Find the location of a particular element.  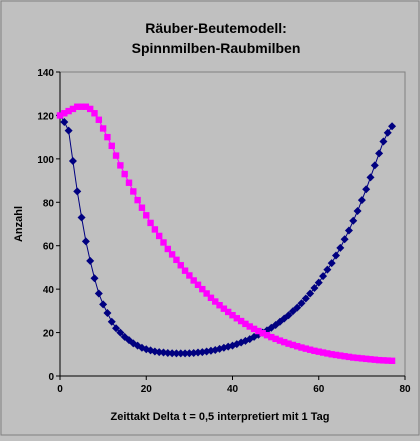

y-tick-label: 40 is located at coordinates (49, 290).